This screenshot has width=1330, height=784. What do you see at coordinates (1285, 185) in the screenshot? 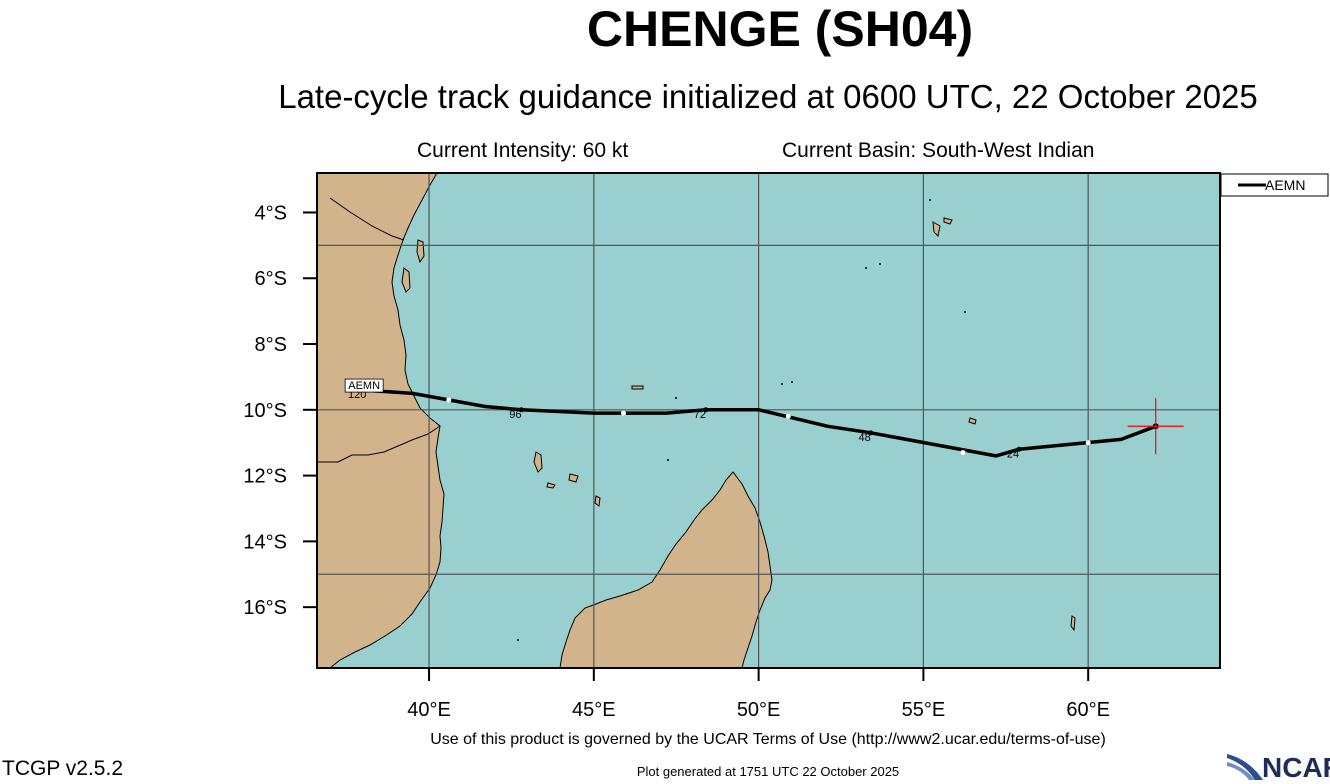
I see `legend-label: AEMN` at bounding box center [1285, 185].